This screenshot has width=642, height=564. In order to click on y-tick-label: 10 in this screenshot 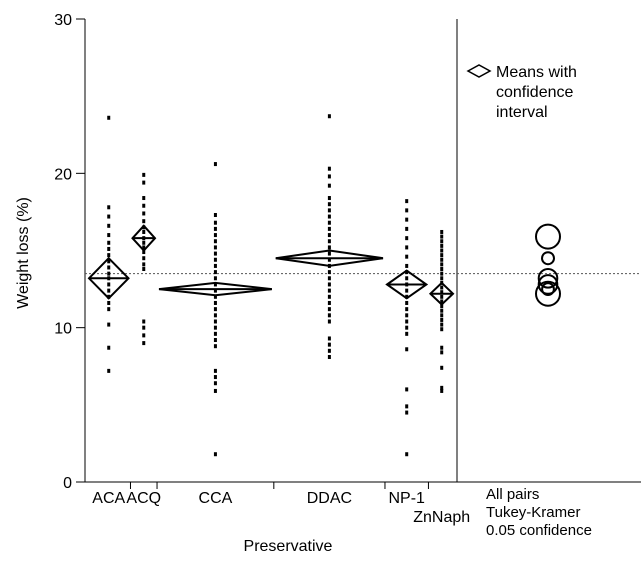, I will do `click(63, 329)`.